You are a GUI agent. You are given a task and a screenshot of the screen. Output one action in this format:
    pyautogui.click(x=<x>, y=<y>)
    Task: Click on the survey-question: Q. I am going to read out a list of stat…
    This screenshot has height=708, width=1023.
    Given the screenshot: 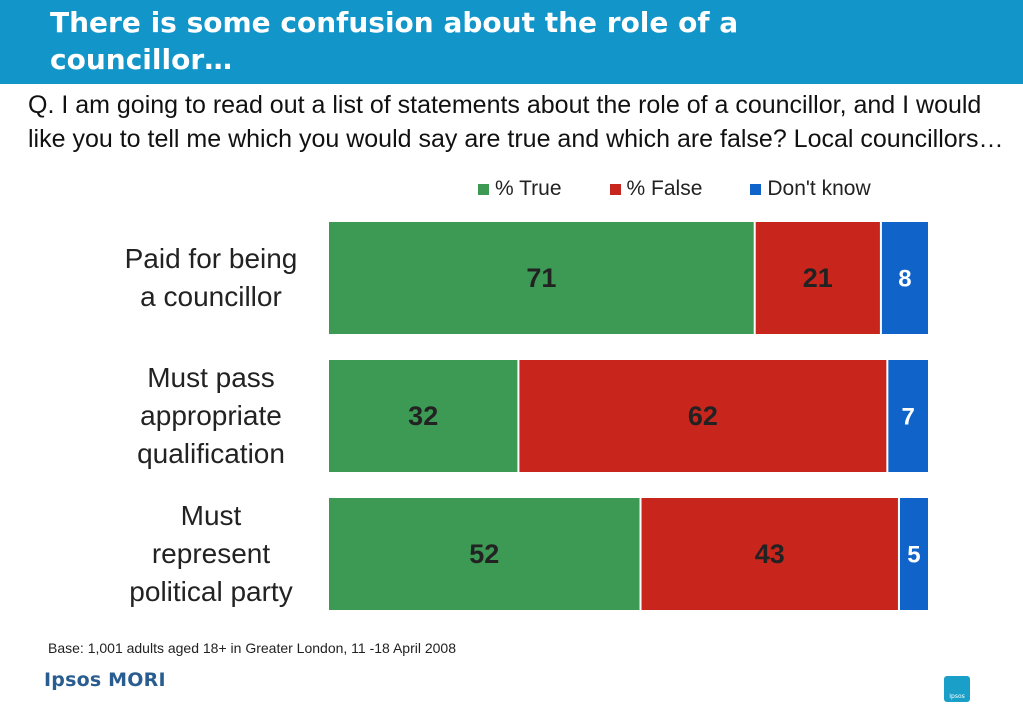 What is the action you would take?
    pyautogui.click(x=516, y=122)
    